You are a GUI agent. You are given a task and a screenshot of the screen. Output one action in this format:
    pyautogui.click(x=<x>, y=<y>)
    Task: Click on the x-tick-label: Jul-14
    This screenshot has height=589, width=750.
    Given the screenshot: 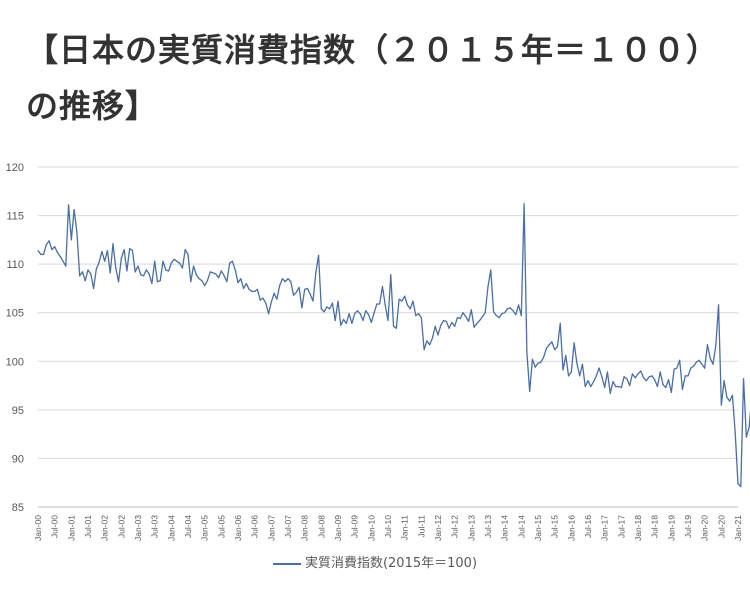 What is the action you would take?
    pyautogui.click(x=521, y=526)
    